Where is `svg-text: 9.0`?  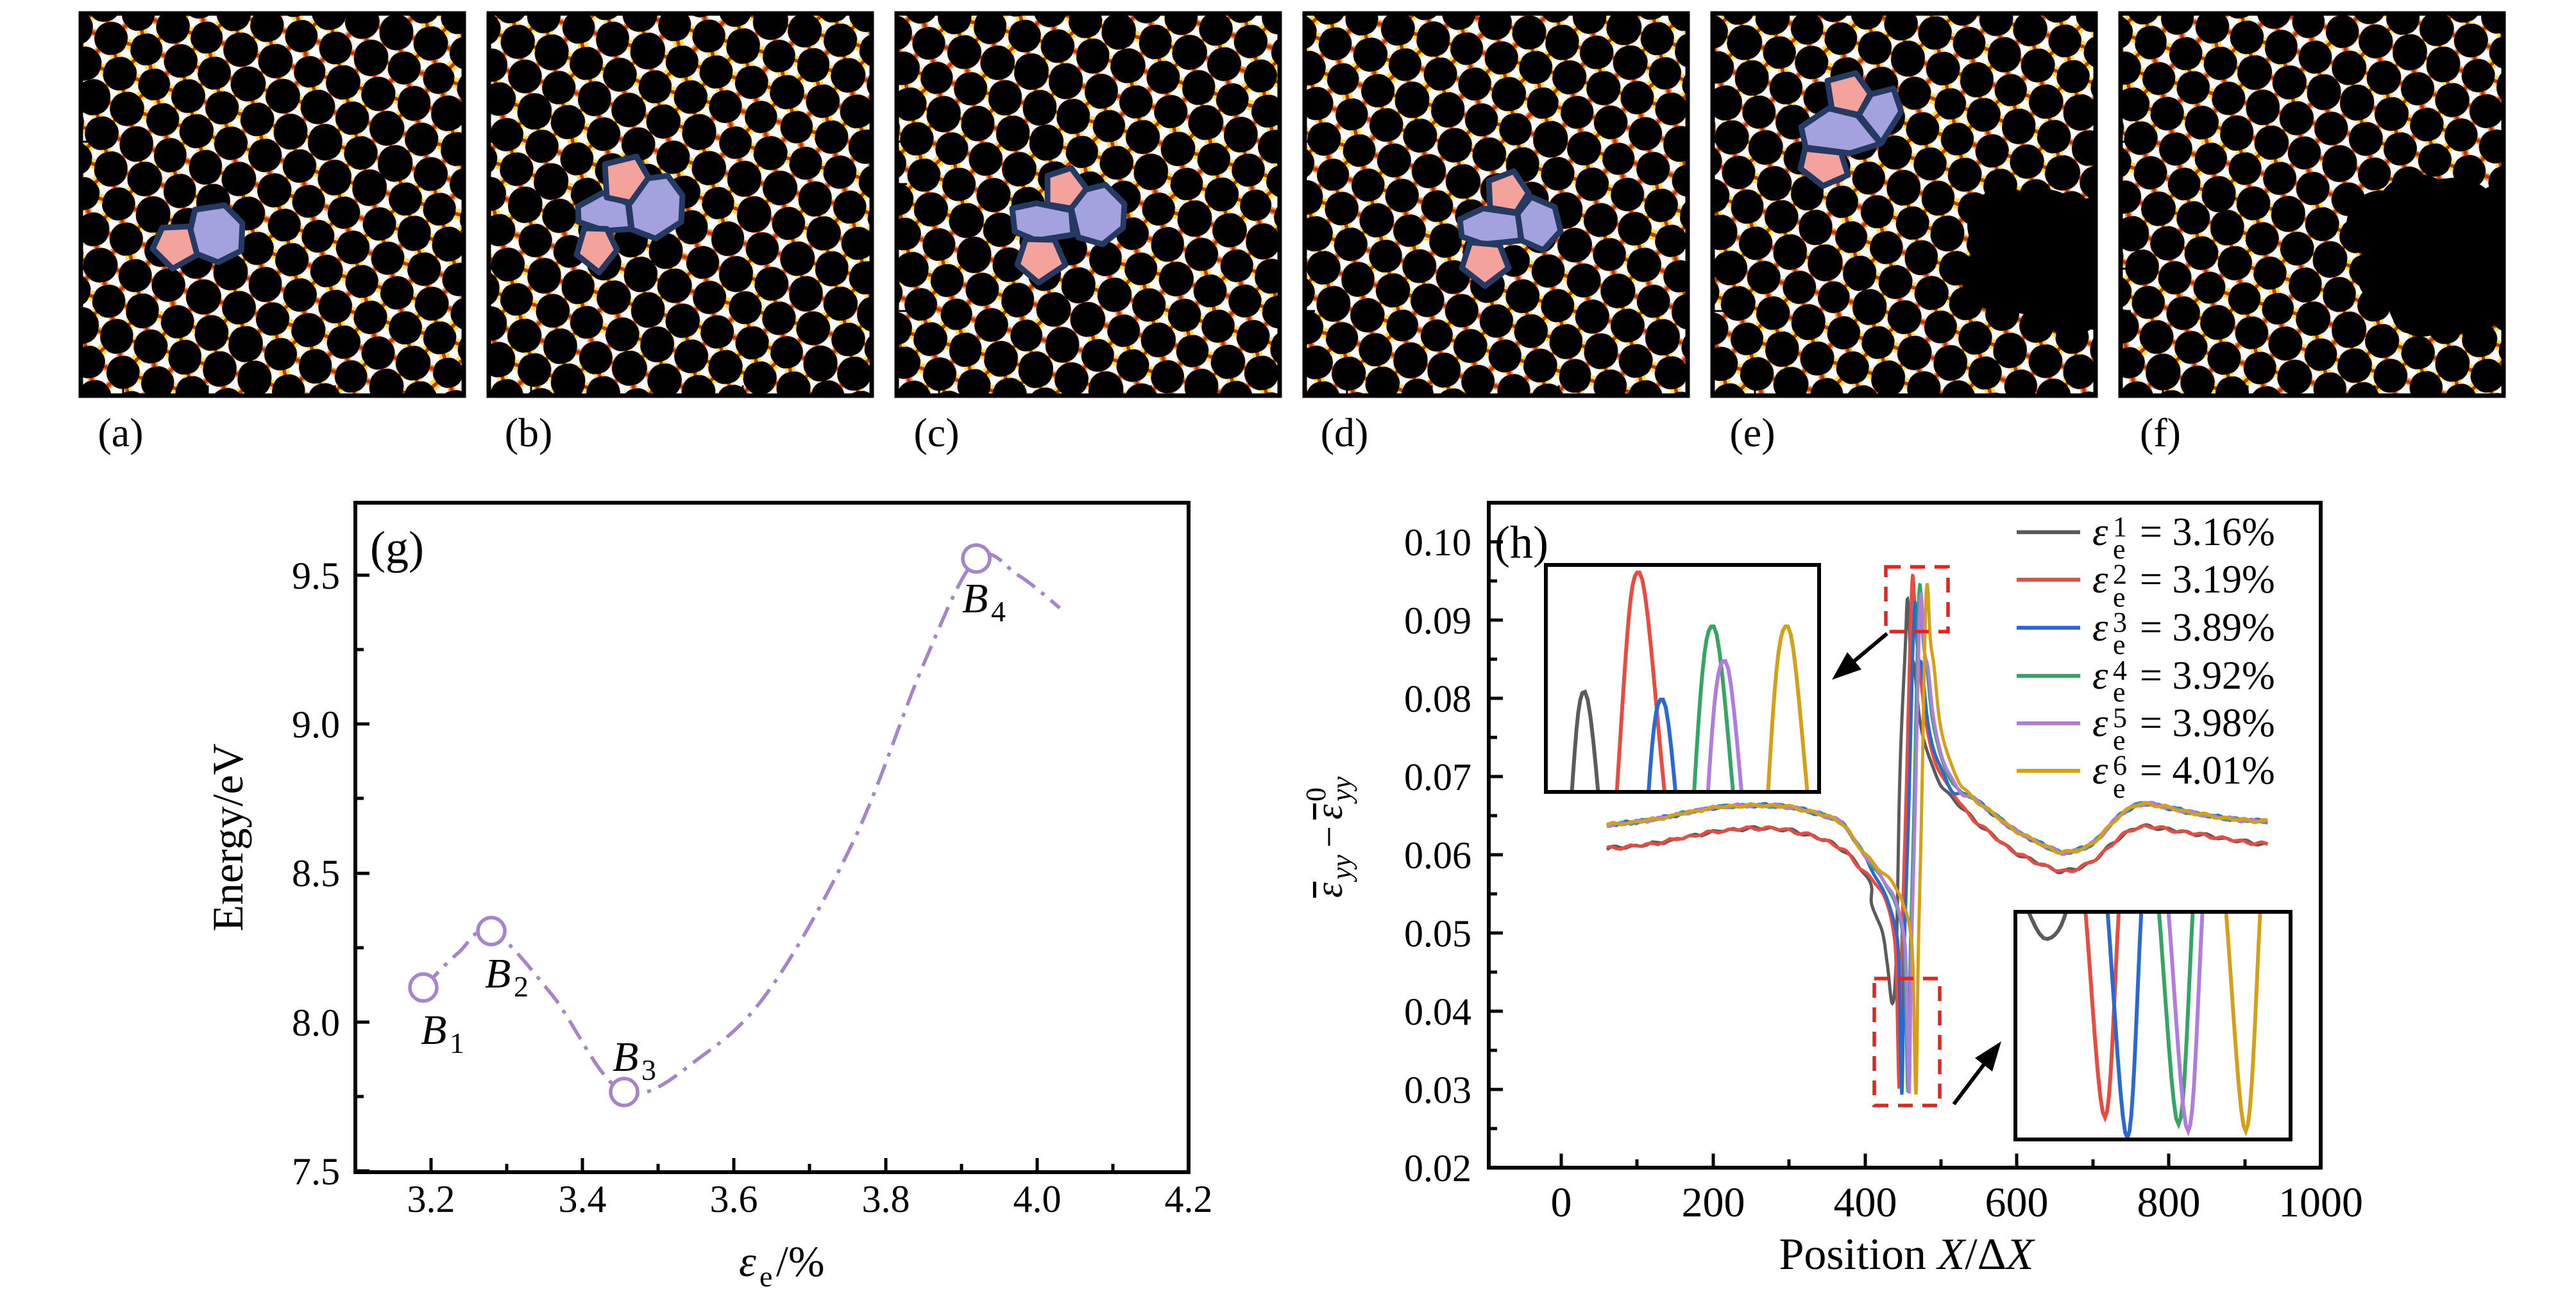
svg-text: 9.0 is located at coordinates (316, 724).